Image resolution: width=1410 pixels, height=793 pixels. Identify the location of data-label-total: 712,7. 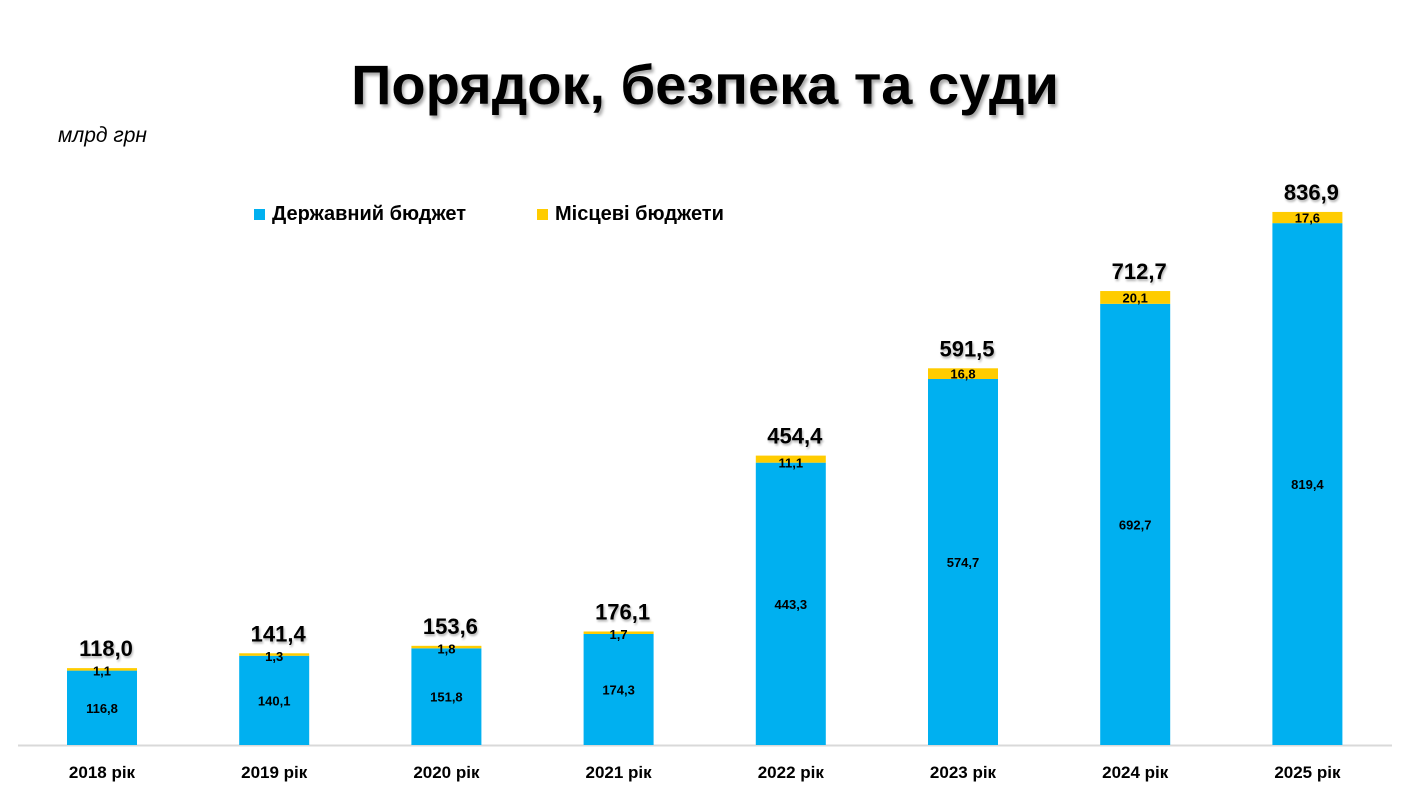
(1139, 271).